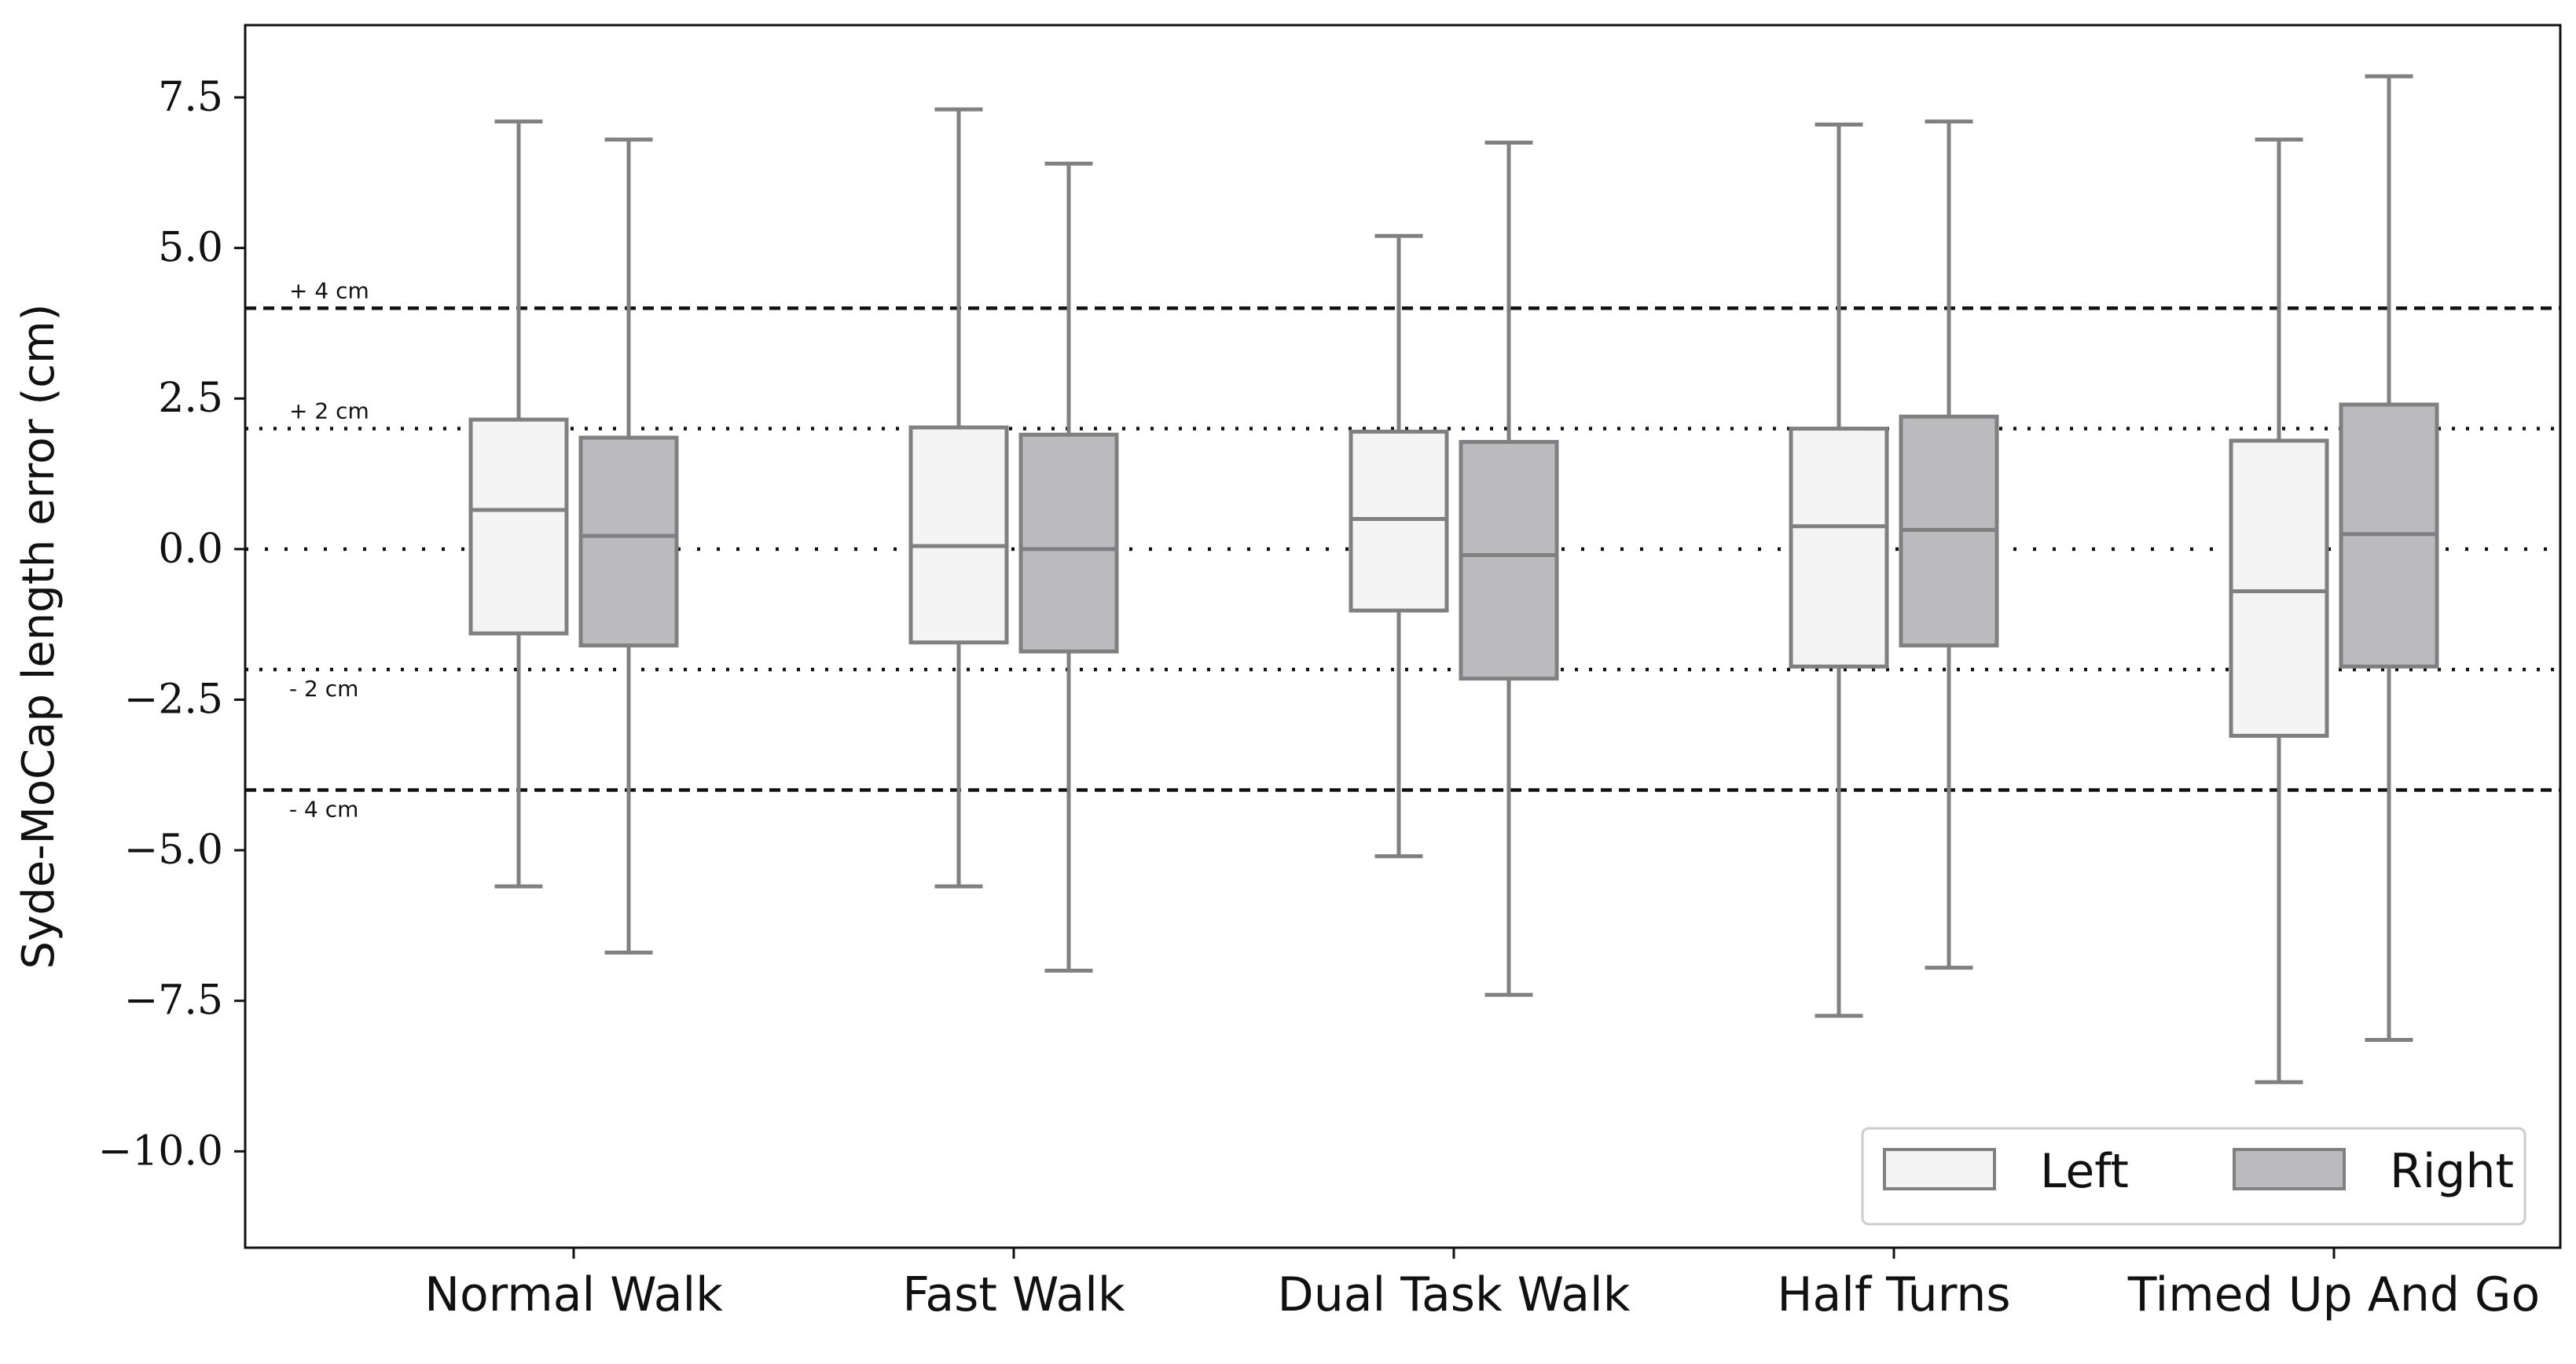  I want to click on legend-label-left: Left, so click(2084, 1171).